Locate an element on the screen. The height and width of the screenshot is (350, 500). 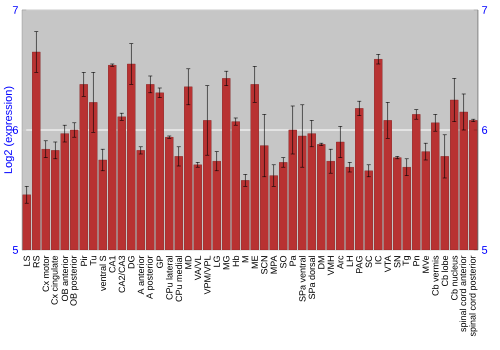
x-tick-label: Tg is located at coordinates (406, 261).